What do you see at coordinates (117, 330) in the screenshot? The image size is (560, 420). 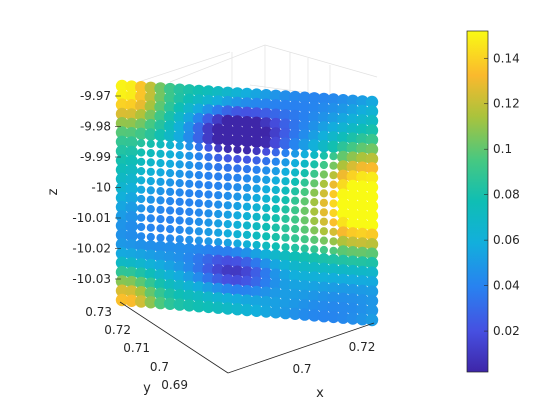 I see `y-tick-label: 0.72` at bounding box center [117, 330].